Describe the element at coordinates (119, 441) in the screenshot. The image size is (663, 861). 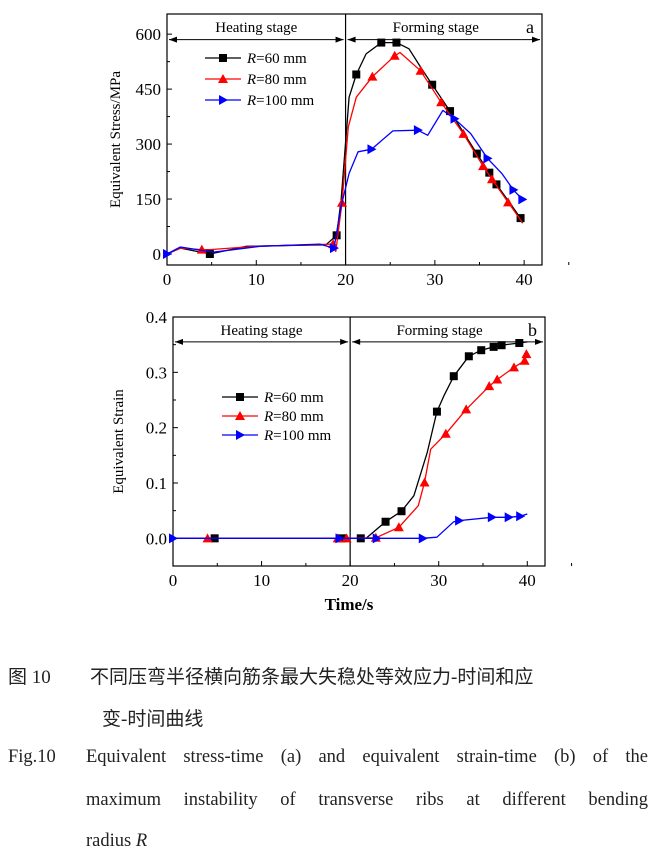
I see `y-axis-label: Equivalent Strain` at that location.